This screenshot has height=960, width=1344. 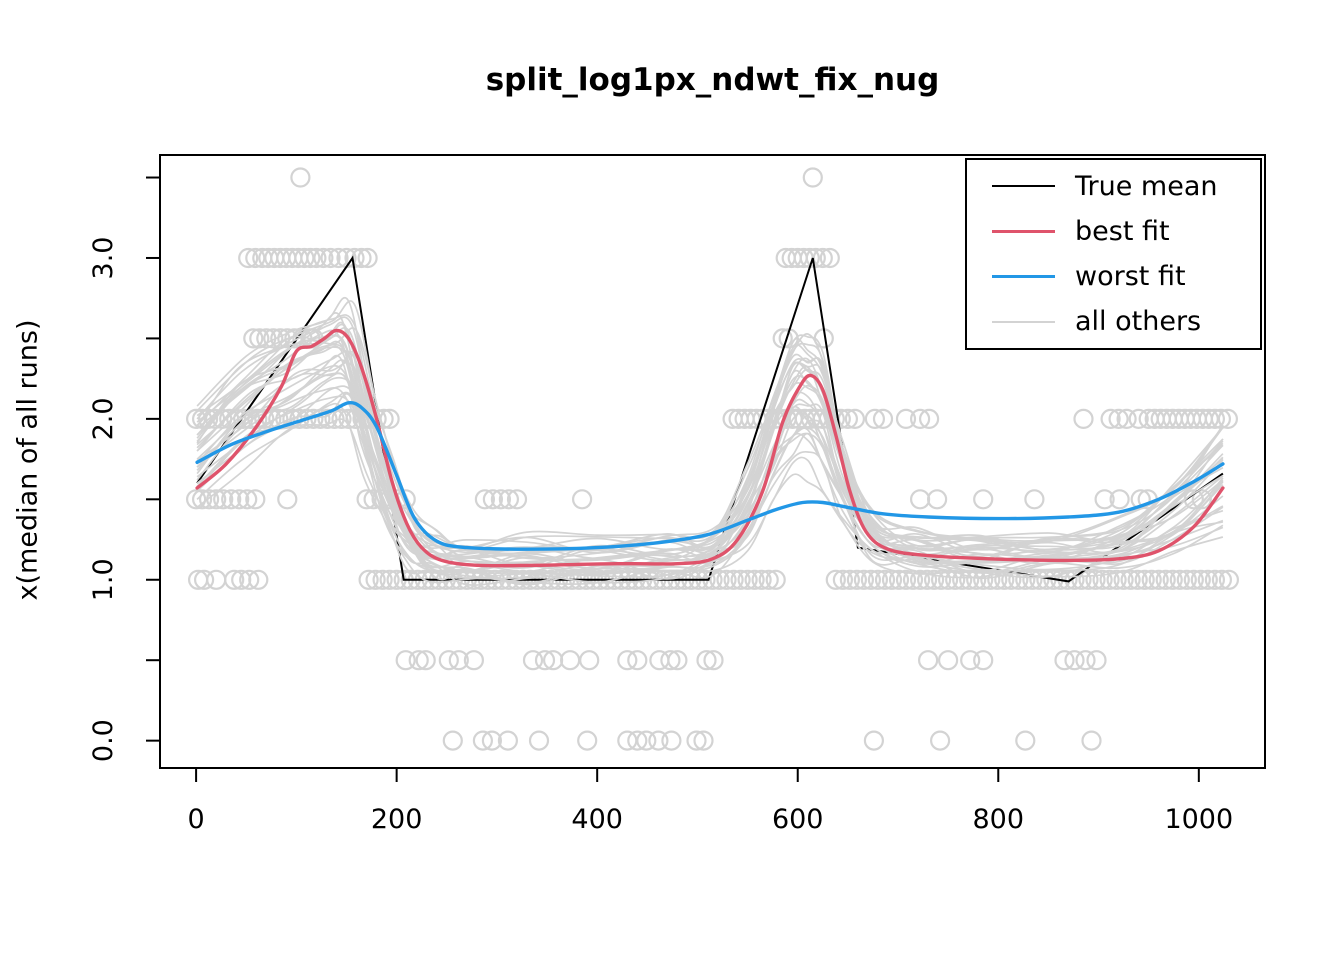 I want to click on y-tick-label: 3.0, so click(x=103, y=258).